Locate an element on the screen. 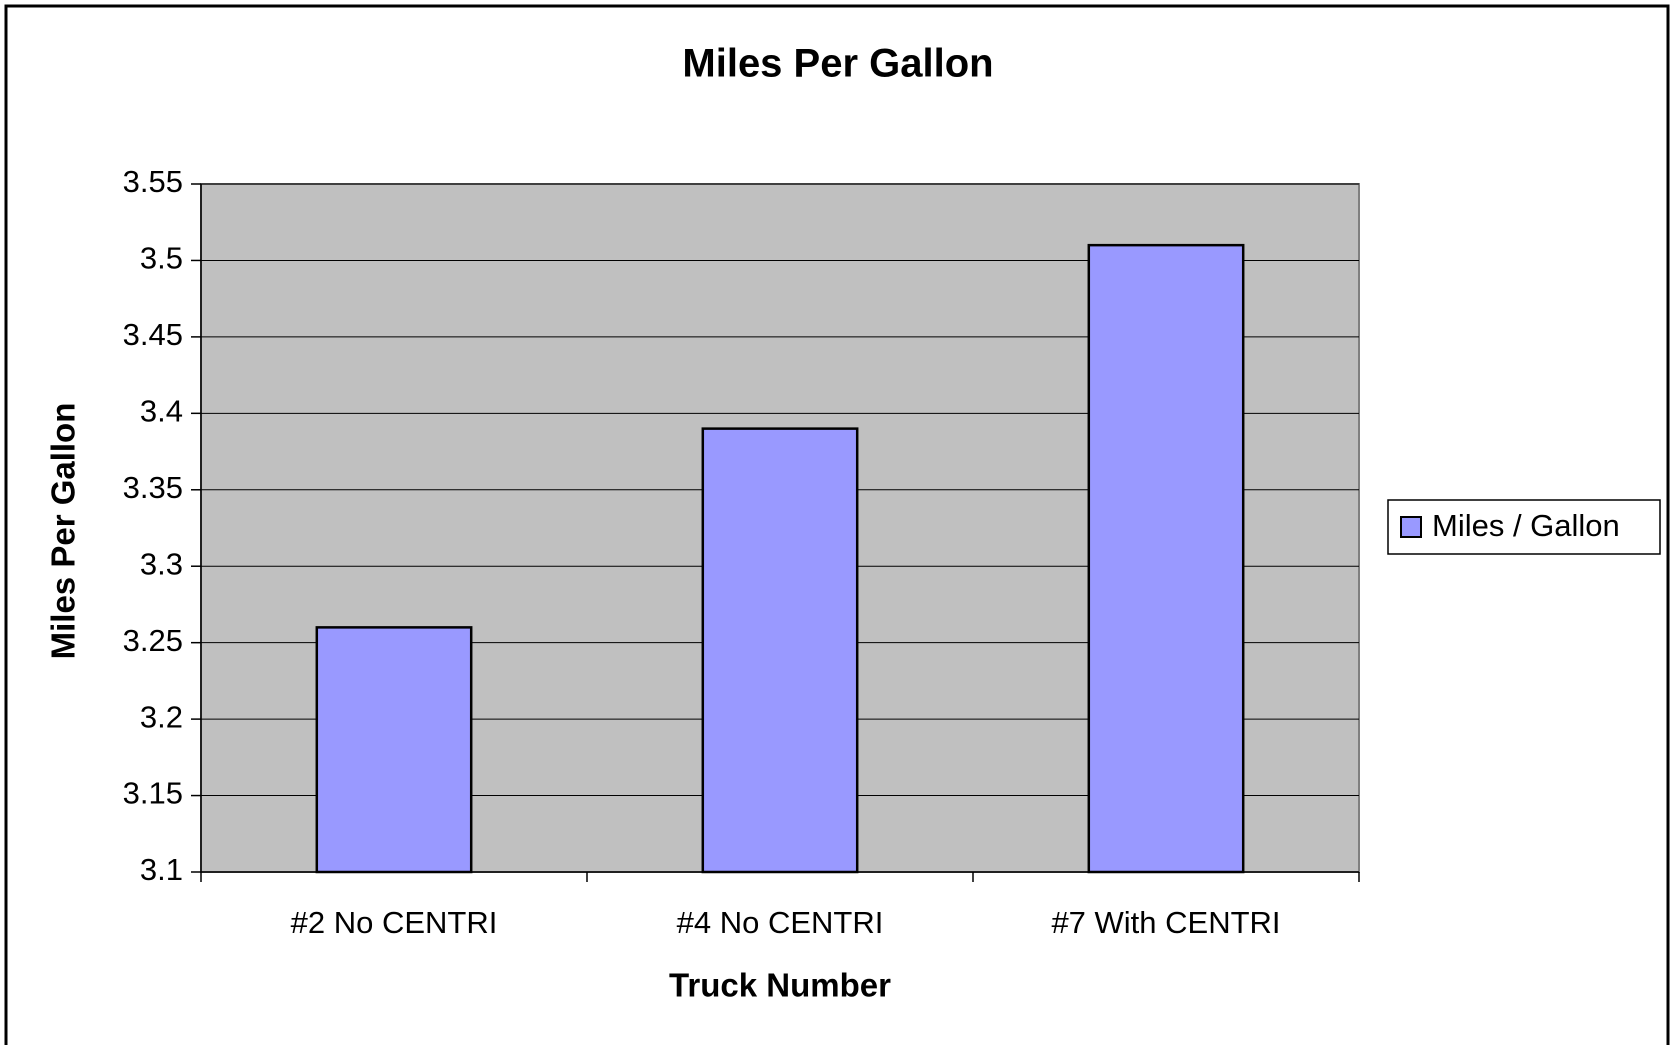  legend-label: Miles / Gallon is located at coordinates (1526, 525).